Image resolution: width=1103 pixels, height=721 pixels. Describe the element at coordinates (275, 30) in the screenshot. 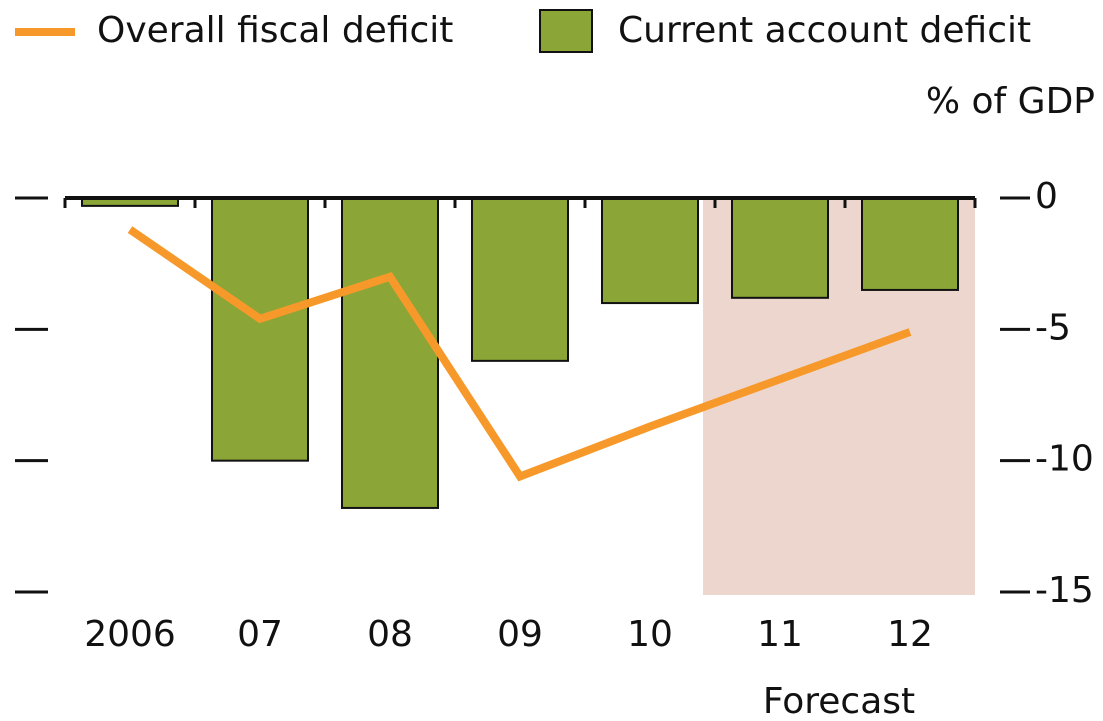

I see `legend-label: Overall fiscal deficit` at that location.